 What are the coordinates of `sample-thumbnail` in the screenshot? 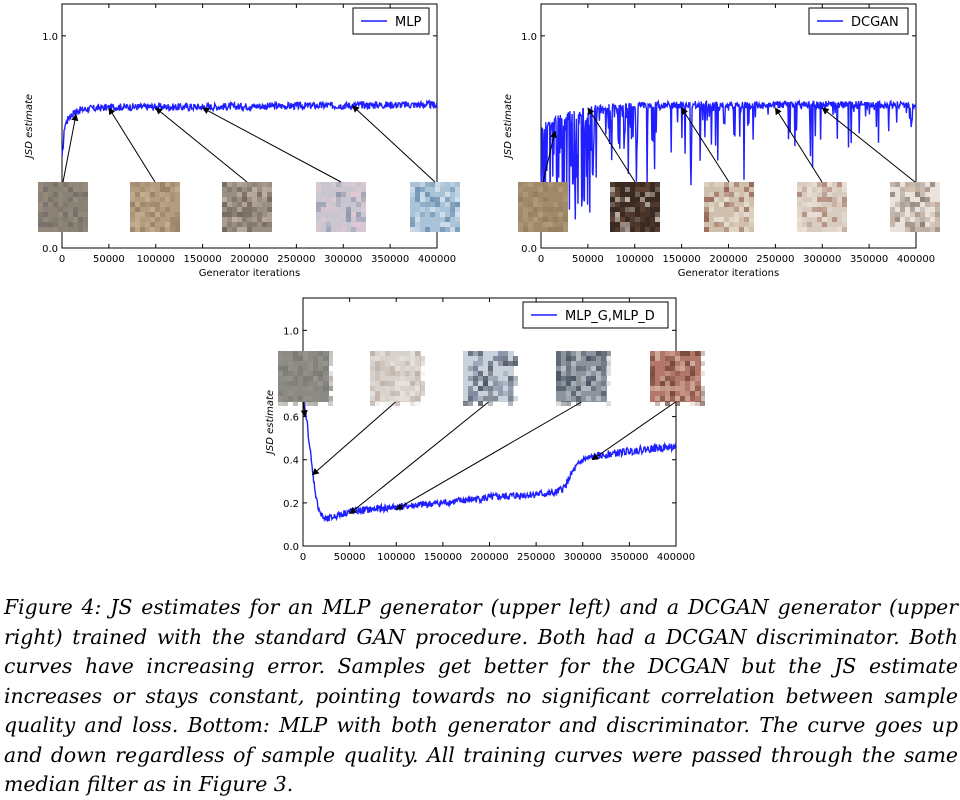 It's located at (729, 207).